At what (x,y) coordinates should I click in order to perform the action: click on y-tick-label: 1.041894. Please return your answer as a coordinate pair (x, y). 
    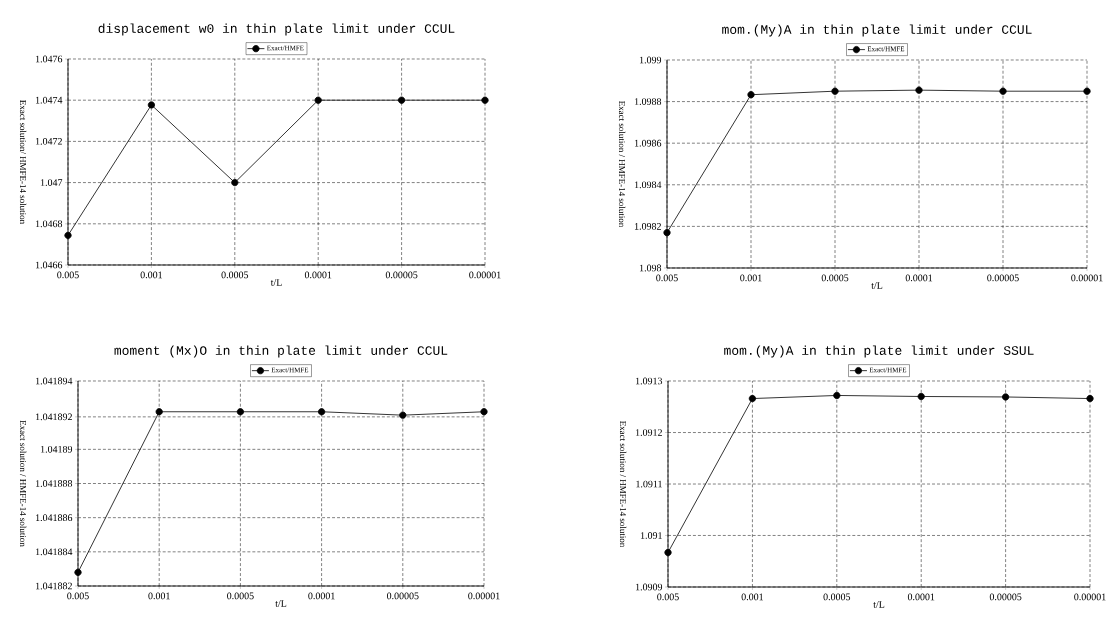
    Looking at the image, I should click on (54, 381).